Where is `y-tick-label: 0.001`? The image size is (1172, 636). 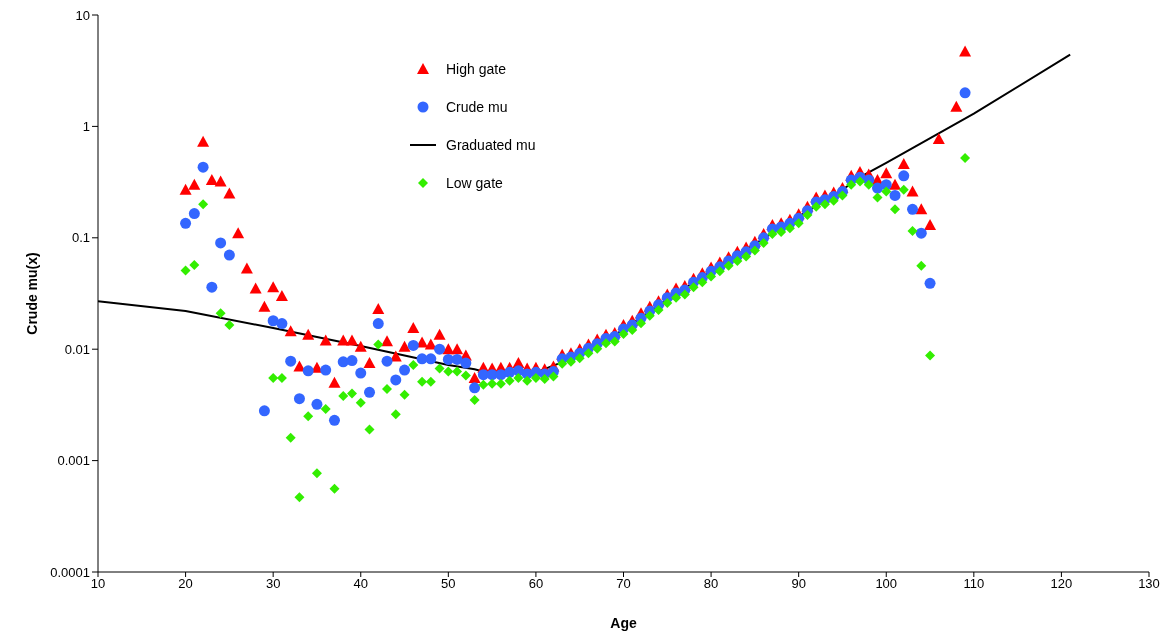 y-tick-label: 0.001 is located at coordinates (73, 461).